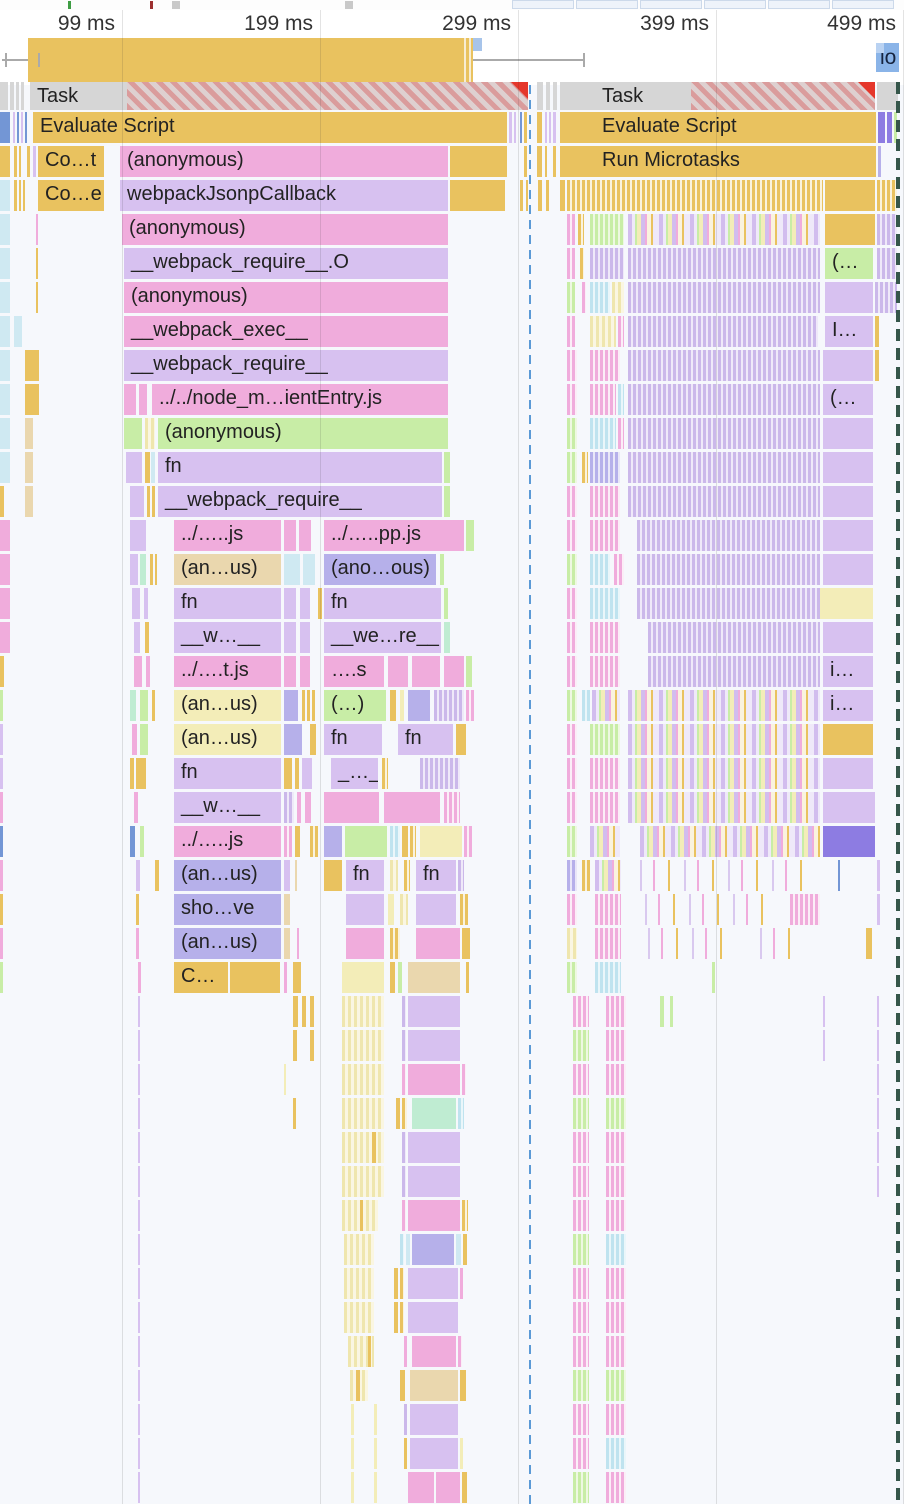  I want to click on load-event-label: lo, so click(886, 57).